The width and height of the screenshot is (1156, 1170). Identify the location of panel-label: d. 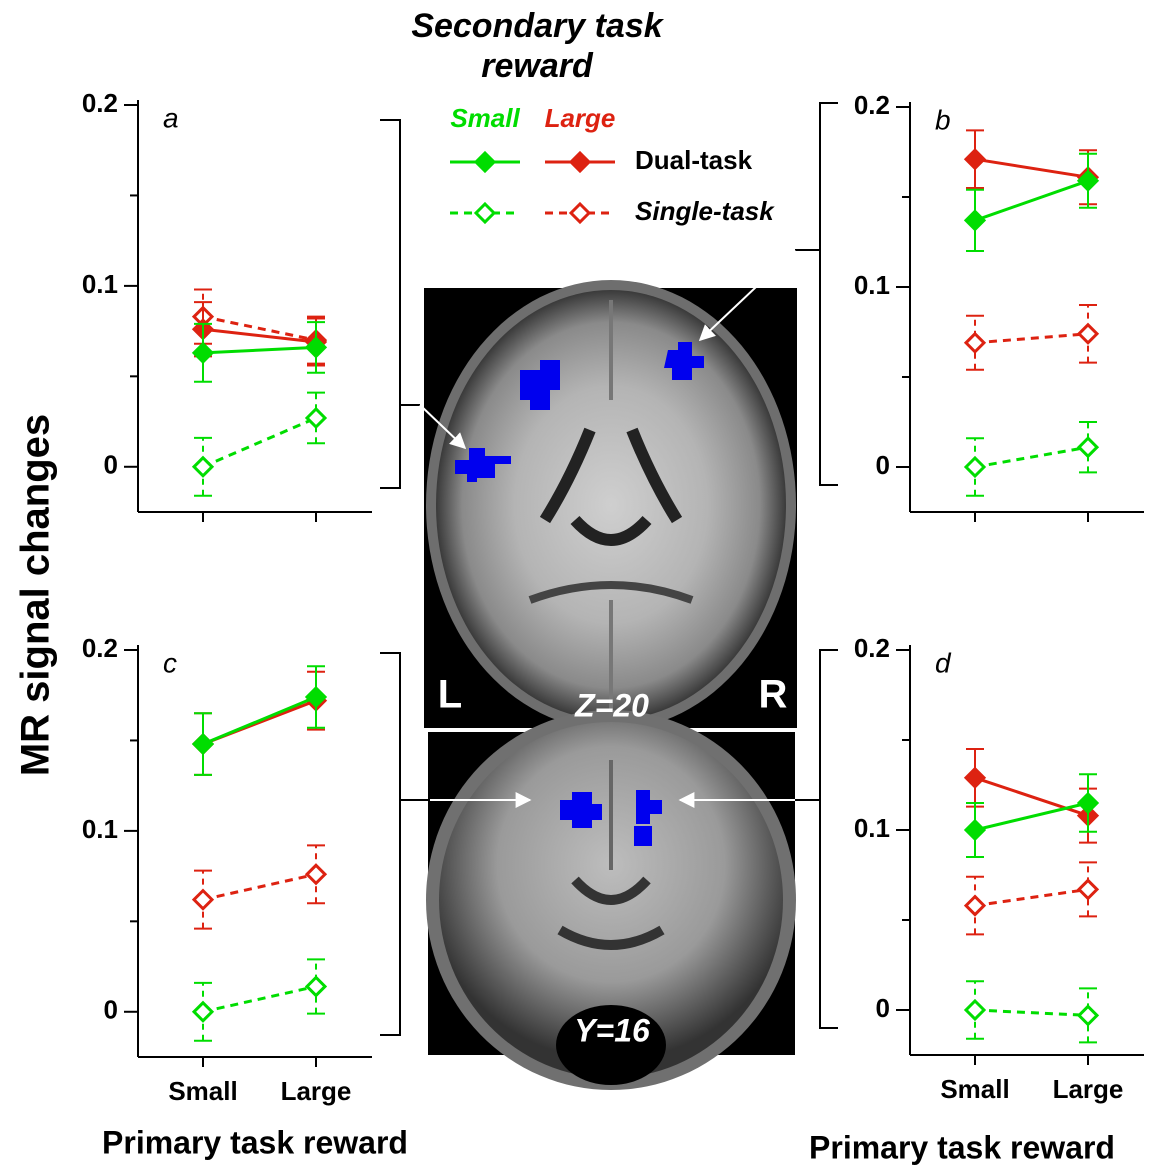
(943, 662).